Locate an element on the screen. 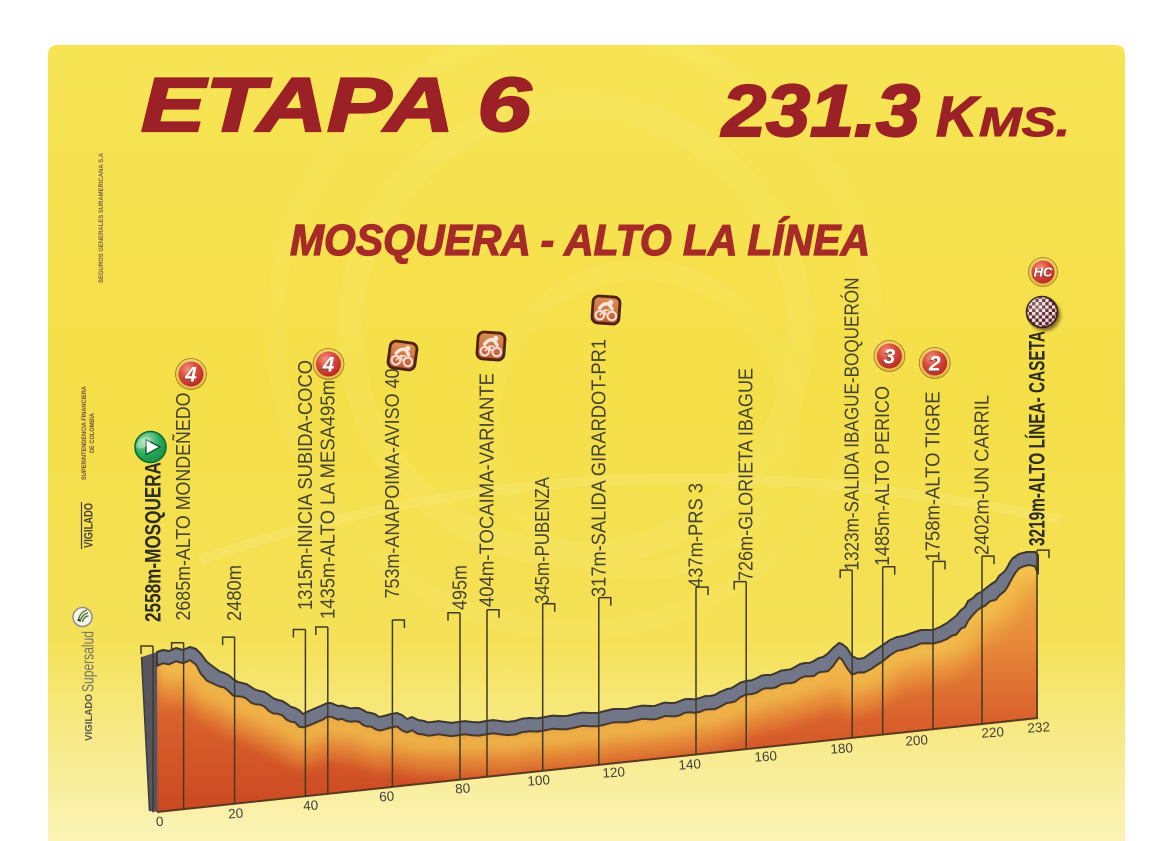  svg-text: 2480m is located at coordinates (234, 593).